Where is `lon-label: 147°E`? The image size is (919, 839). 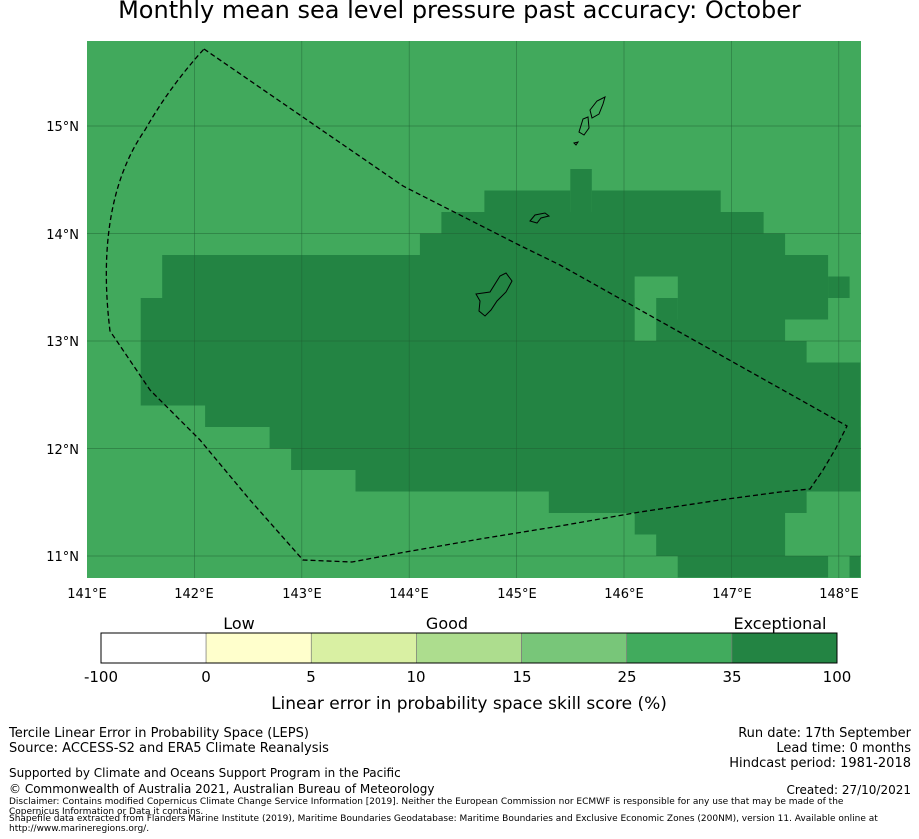 lon-label: 147°E is located at coordinates (732, 594).